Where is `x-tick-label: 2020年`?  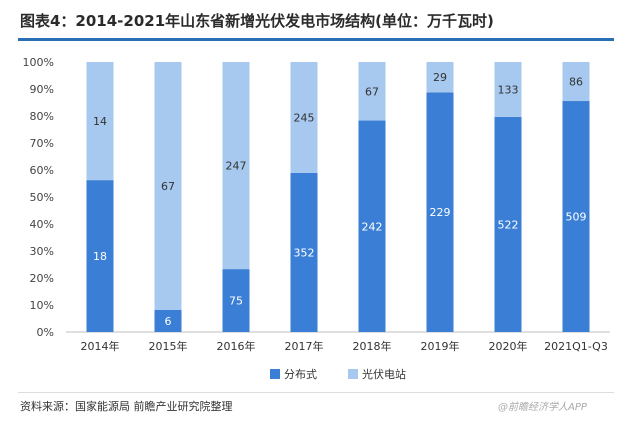
x-tick-label: 2020年 is located at coordinates (508, 346).